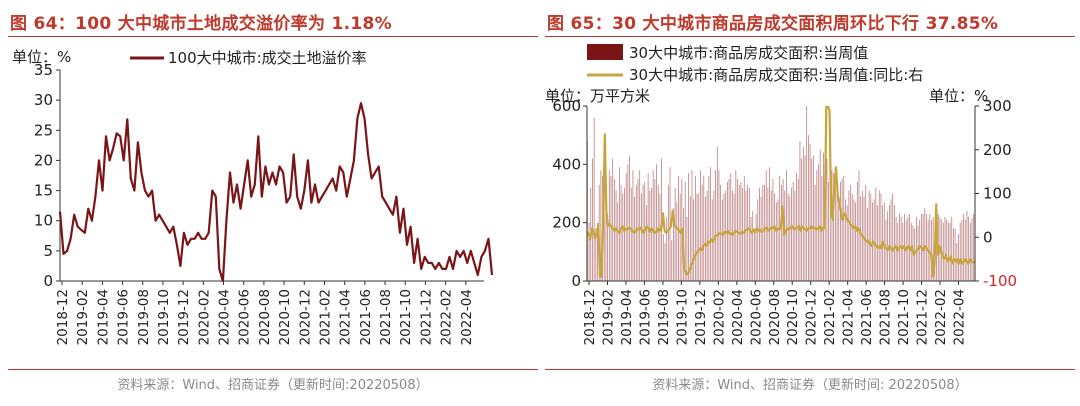 This screenshot has width=1080, height=406. Describe the element at coordinates (812, 317) in the screenshot. I see `right-x-tick-label: 2020-12` at that location.